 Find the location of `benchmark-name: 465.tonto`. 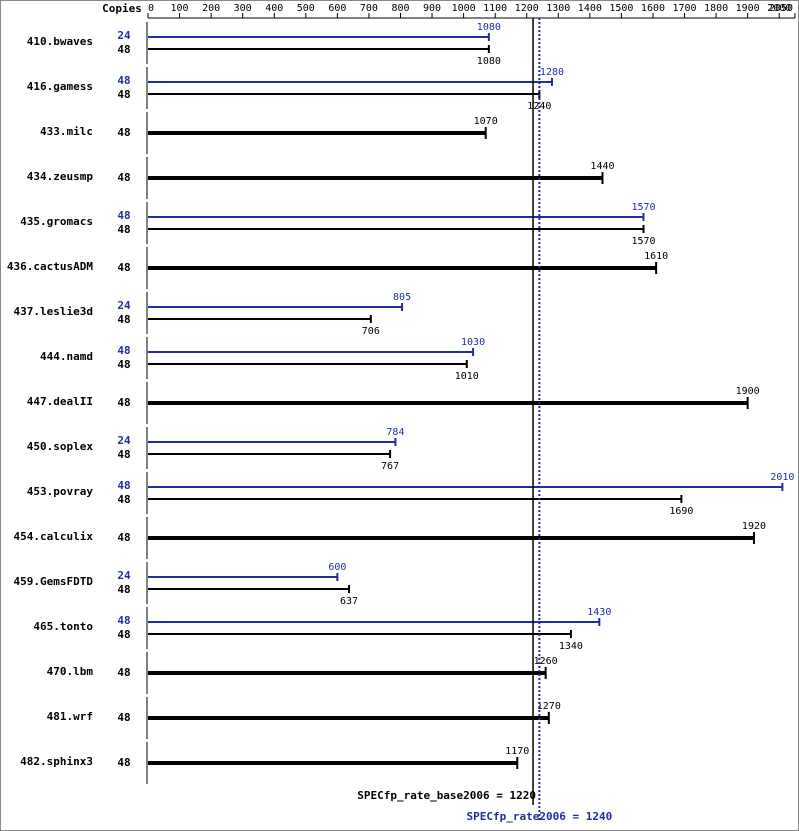

benchmark-name: 465.tonto is located at coordinates (63, 626).